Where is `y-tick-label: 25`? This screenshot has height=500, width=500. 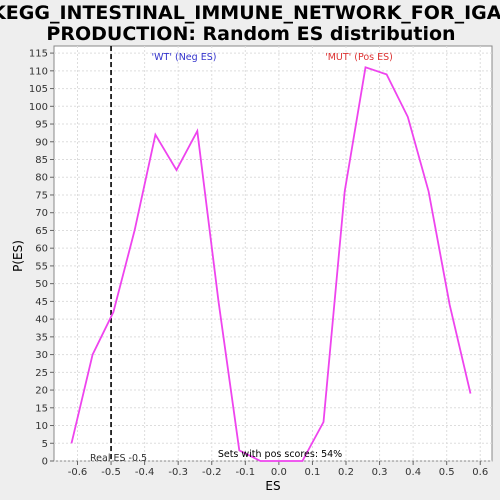
y-tick-label: 25 is located at coordinates (41, 373).